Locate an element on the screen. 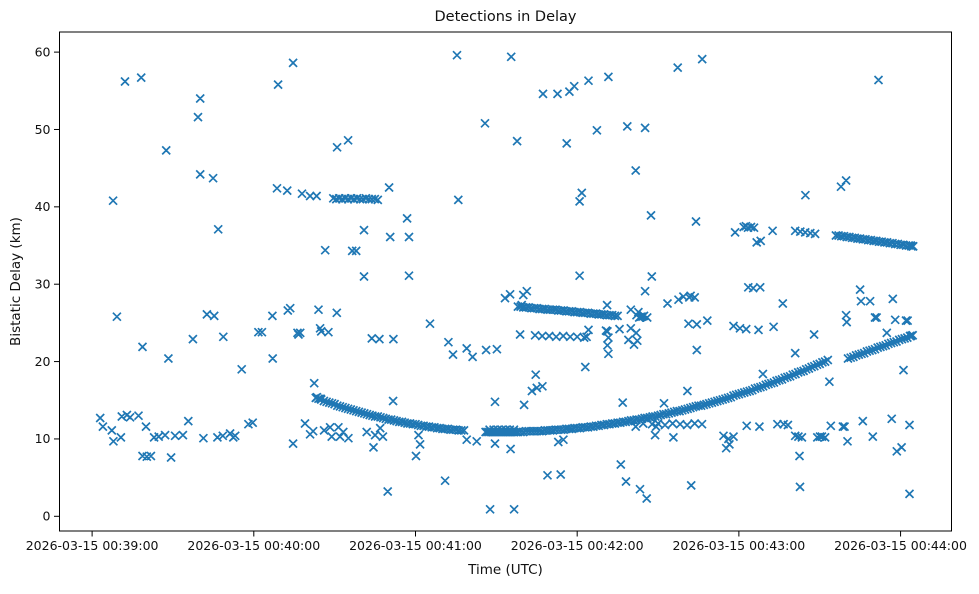 Image resolution: width=979 pixels, height=594 pixels. x-tick-label: 2026-03-15 00:43:00 is located at coordinates (738, 545).